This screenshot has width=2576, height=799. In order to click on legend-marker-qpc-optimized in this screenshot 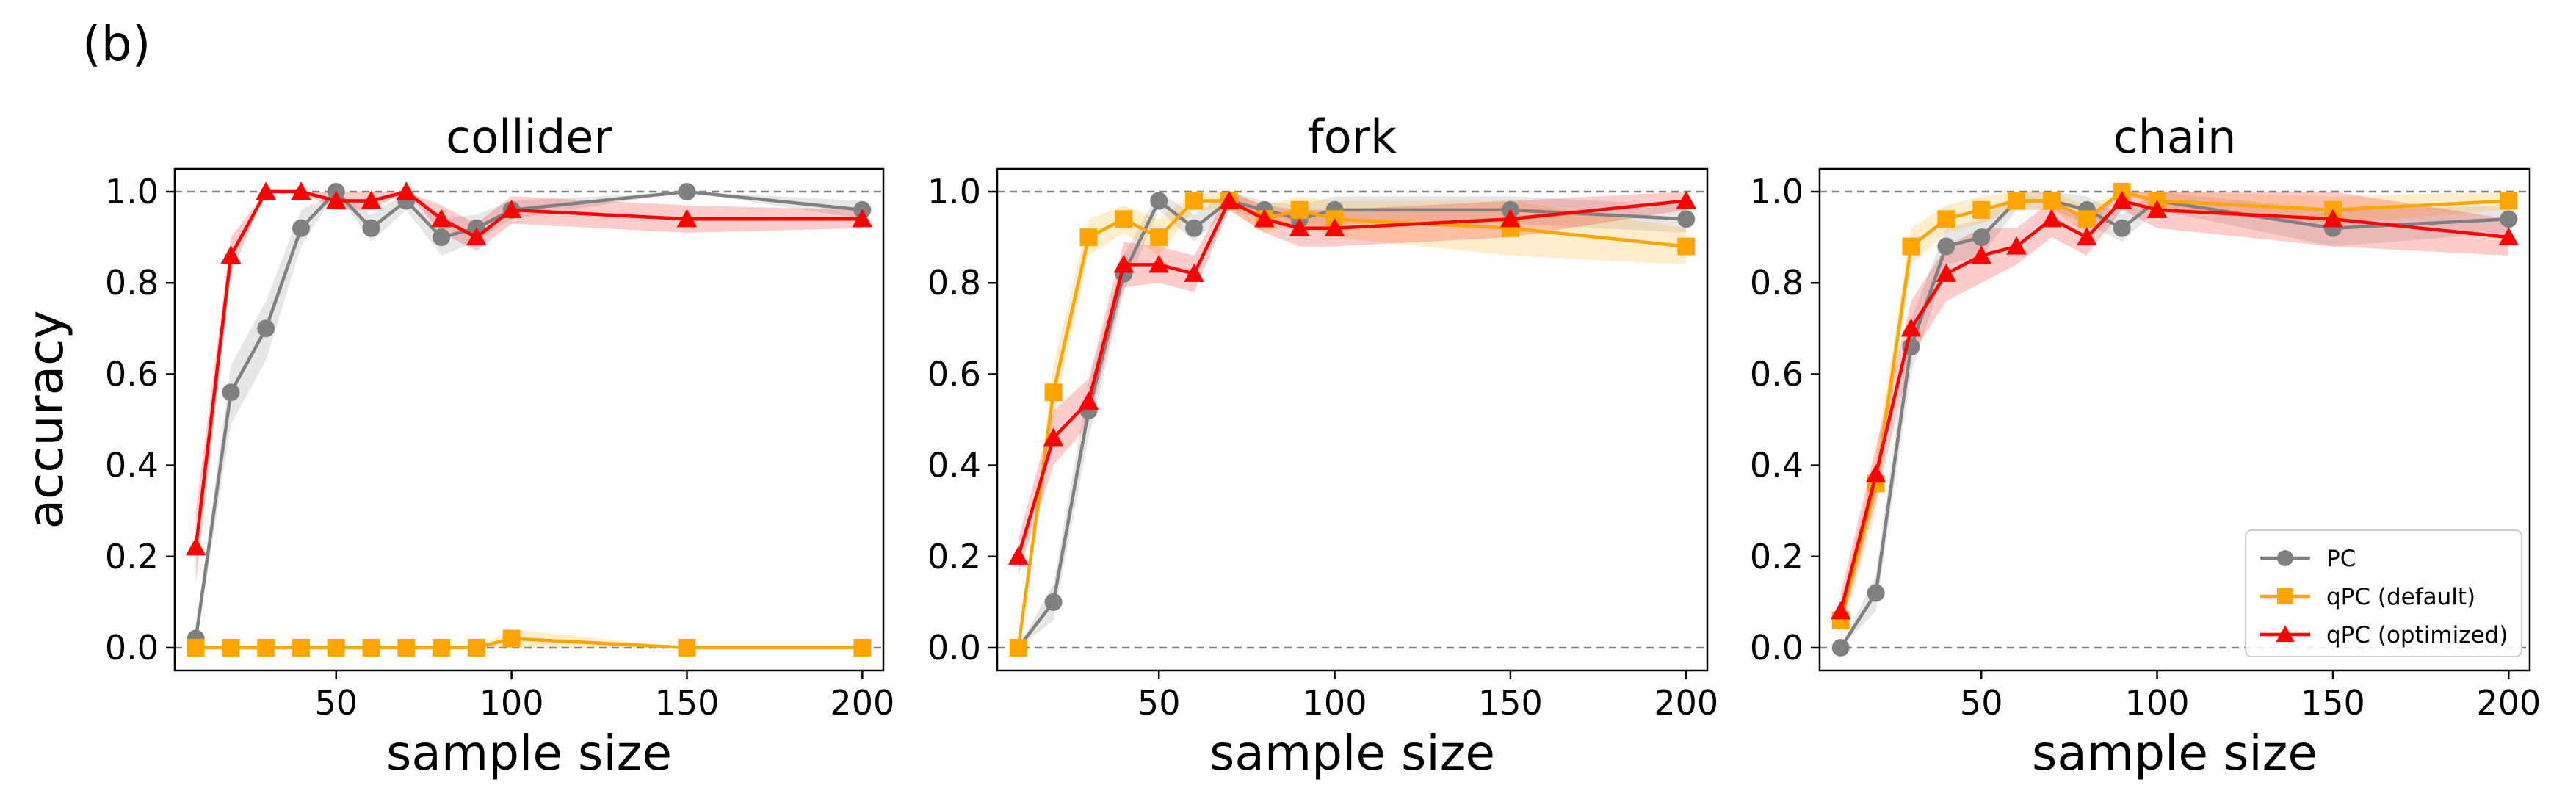, I will do `click(2285, 634)`.